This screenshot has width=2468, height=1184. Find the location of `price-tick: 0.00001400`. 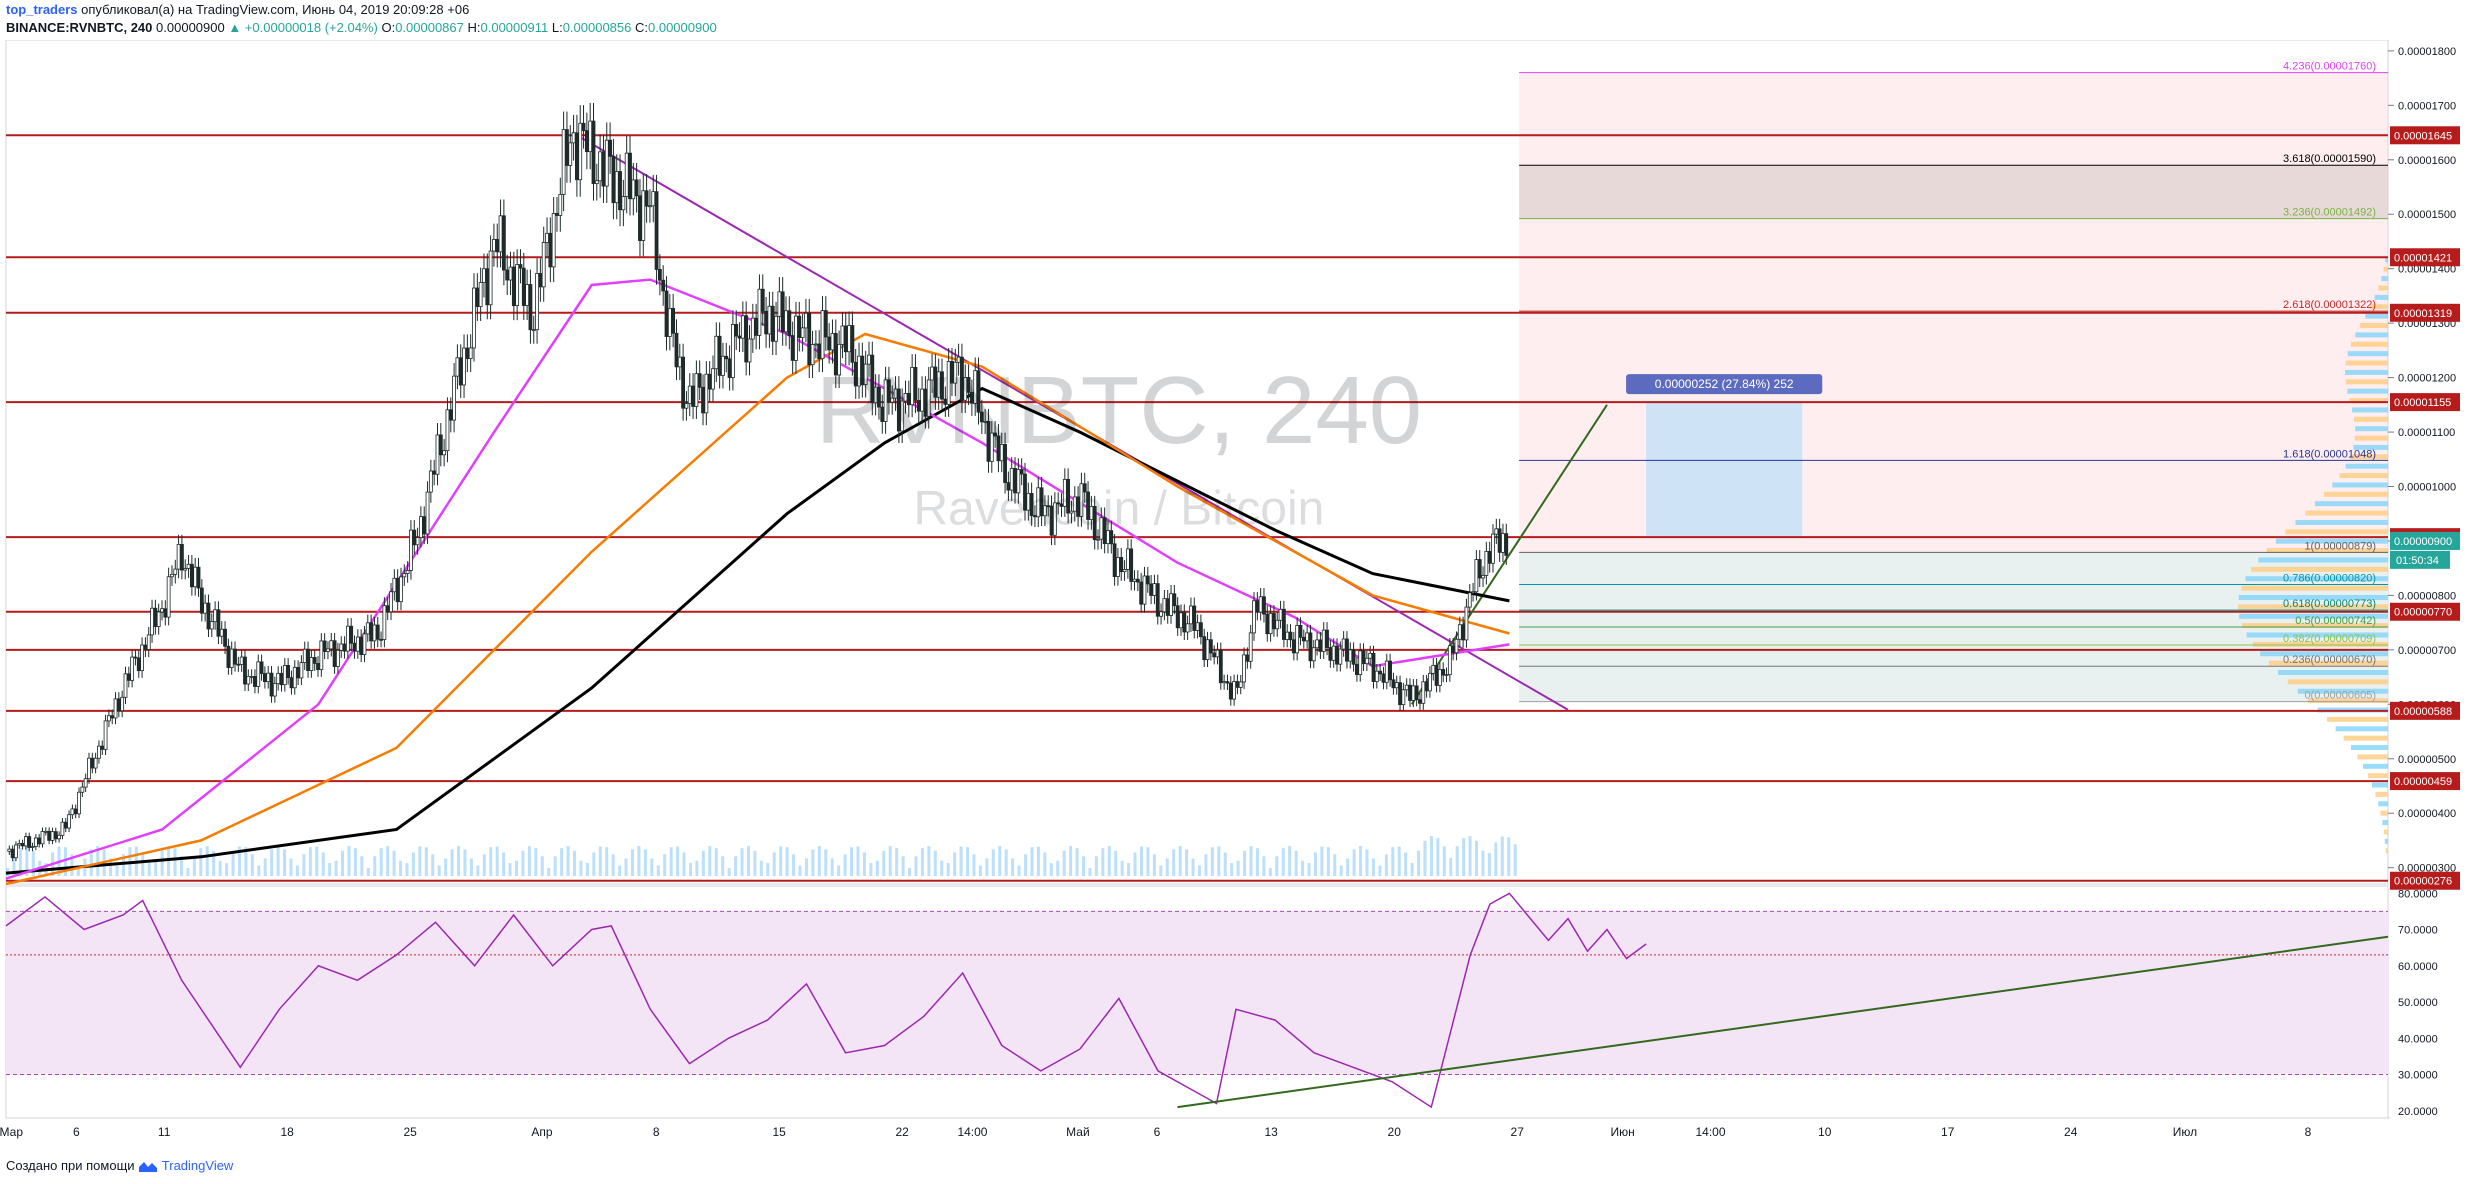

price-tick: 0.00001400 is located at coordinates (2427, 270).